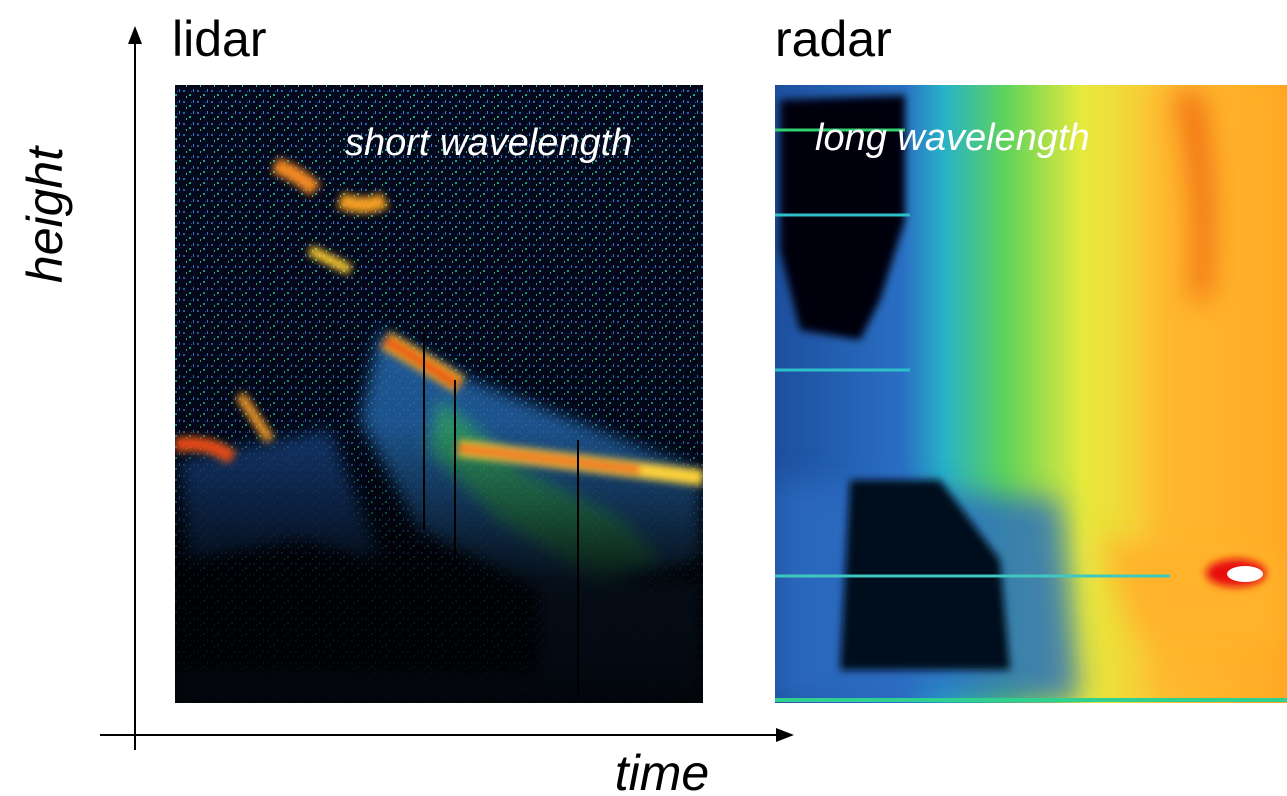  I want to click on panel-title: radar, so click(833, 39).